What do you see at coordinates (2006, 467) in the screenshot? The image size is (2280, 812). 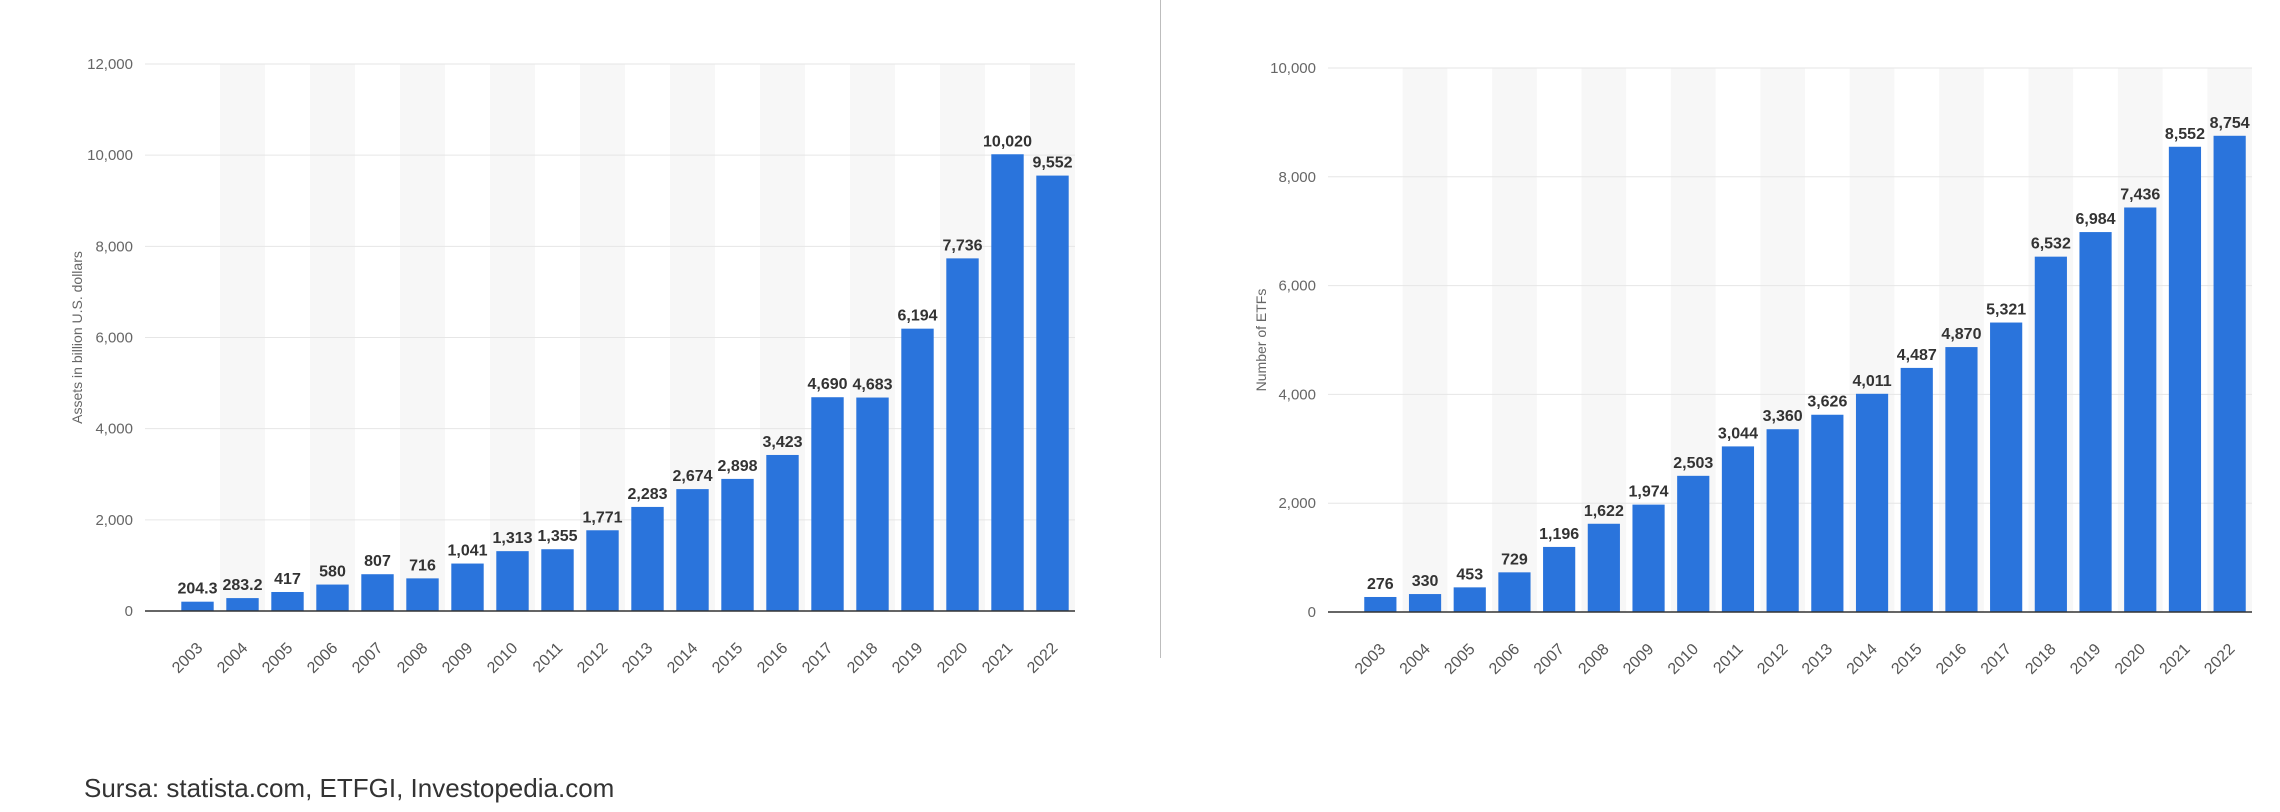 I see `bar-2017` at bounding box center [2006, 467].